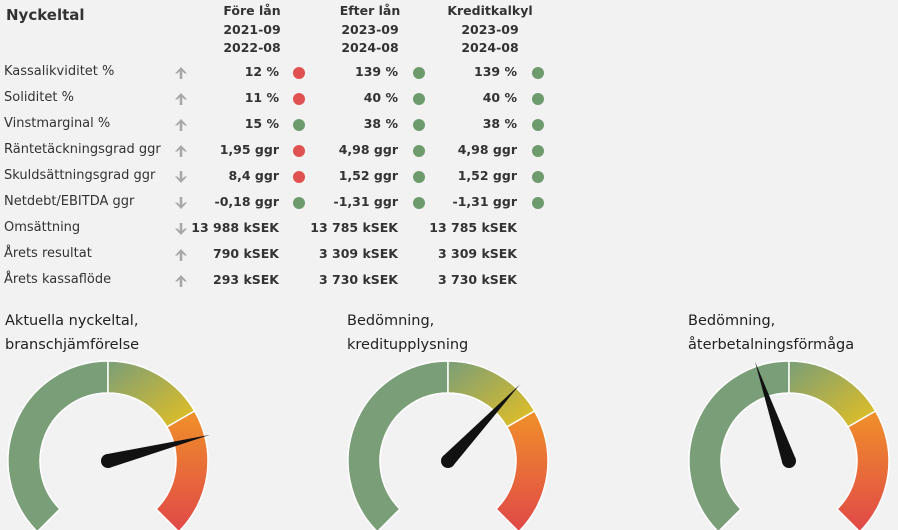 This screenshot has width=898, height=530. What do you see at coordinates (48, 253) in the screenshot?
I see `row-label: Årets resultat` at bounding box center [48, 253].